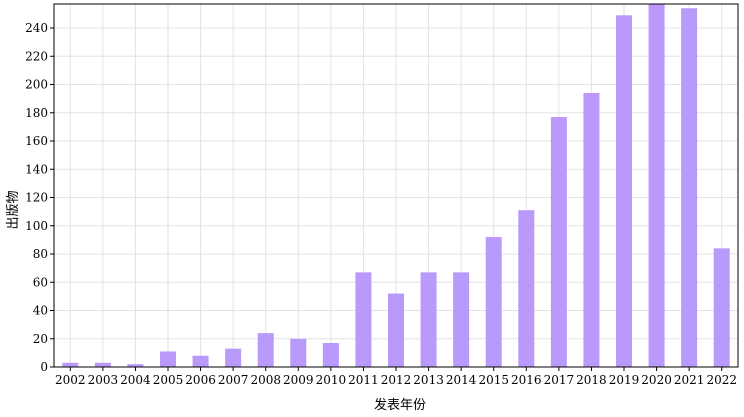  What do you see at coordinates (526, 288) in the screenshot?
I see `bar-2016` at bounding box center [526, 288].